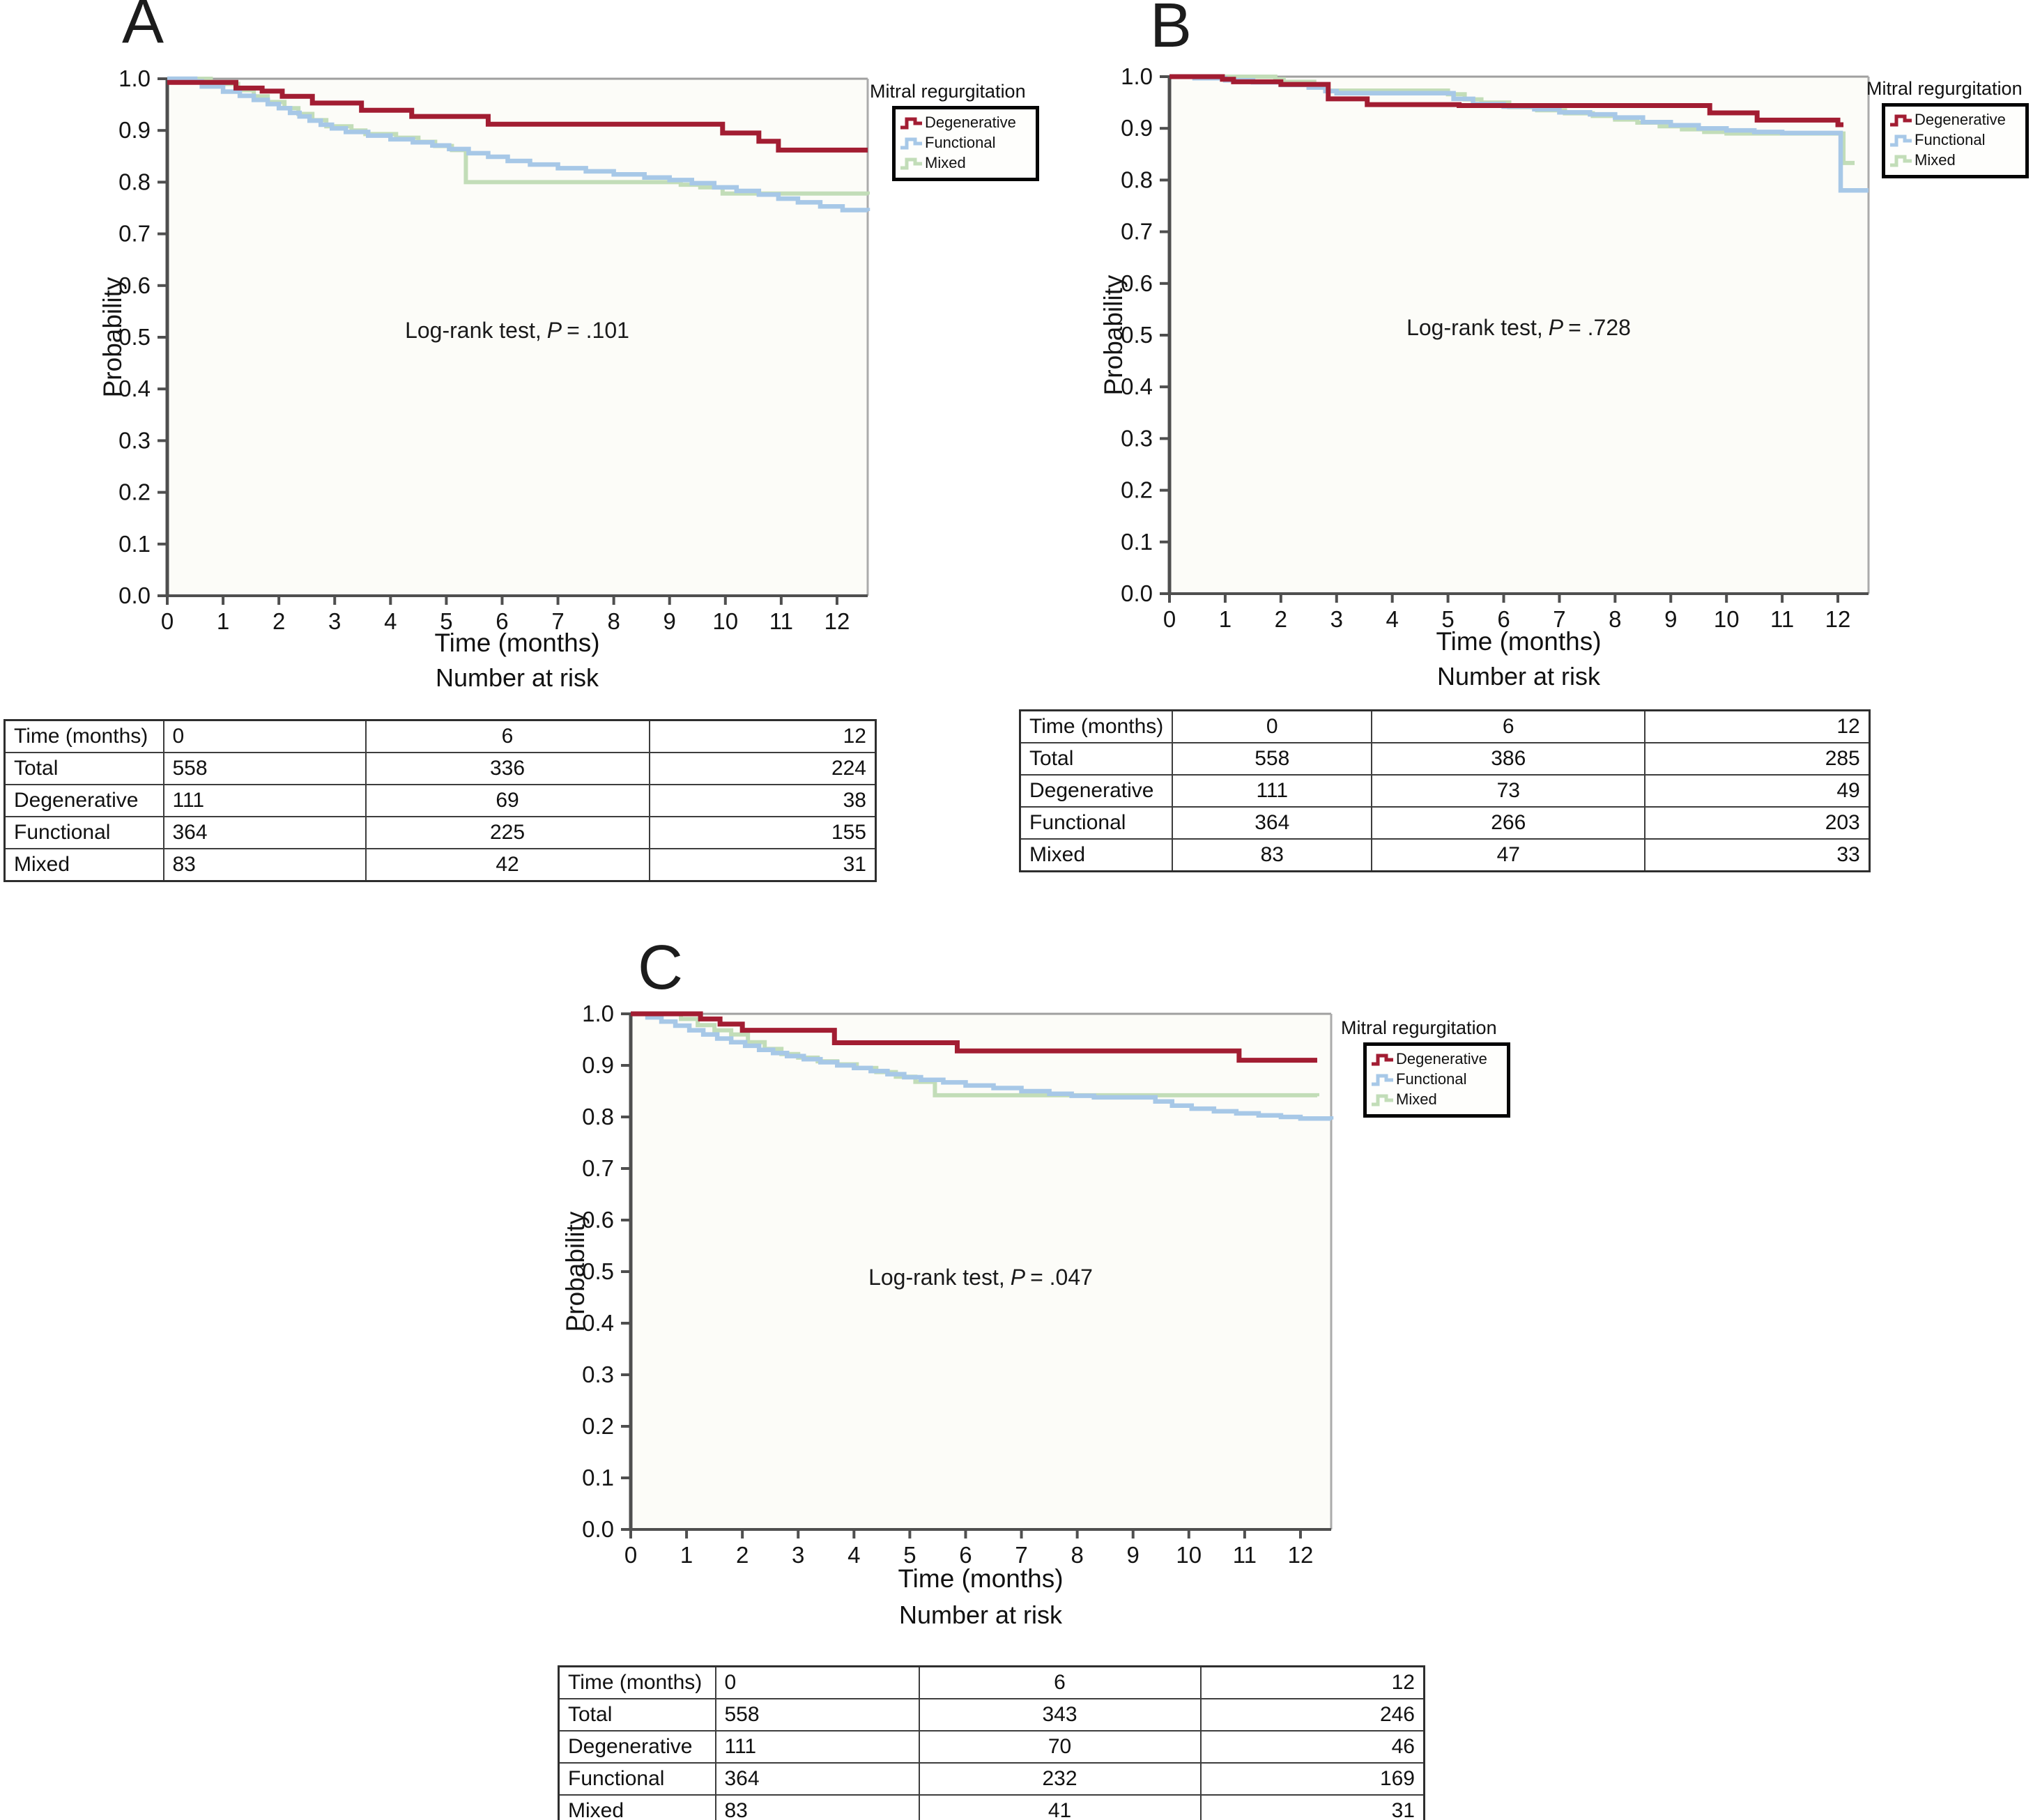  I want to click on x-axis-label-b: Time (months), so click(1519, 641).